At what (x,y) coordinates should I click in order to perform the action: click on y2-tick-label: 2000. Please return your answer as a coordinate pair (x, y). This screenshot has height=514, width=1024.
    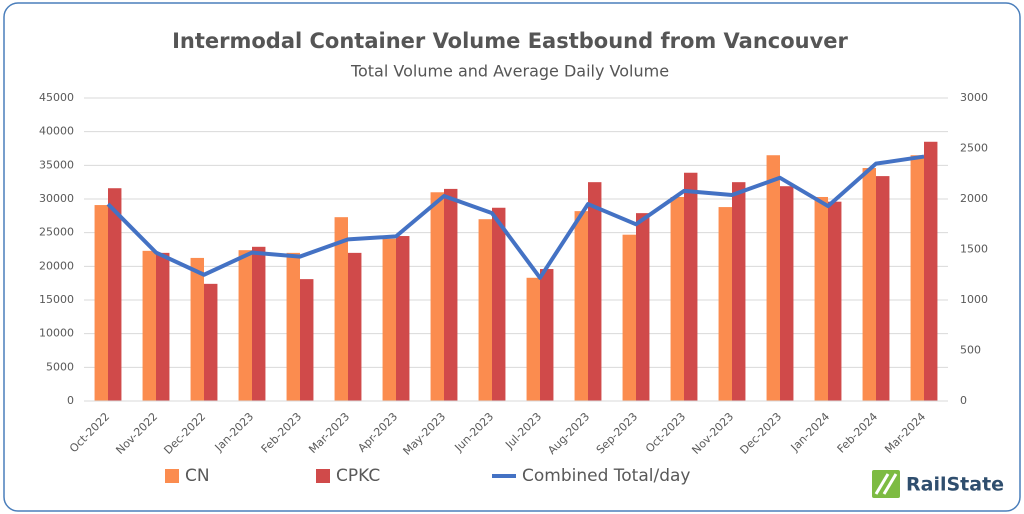
    Looking at the image, I should click on (974, 198).